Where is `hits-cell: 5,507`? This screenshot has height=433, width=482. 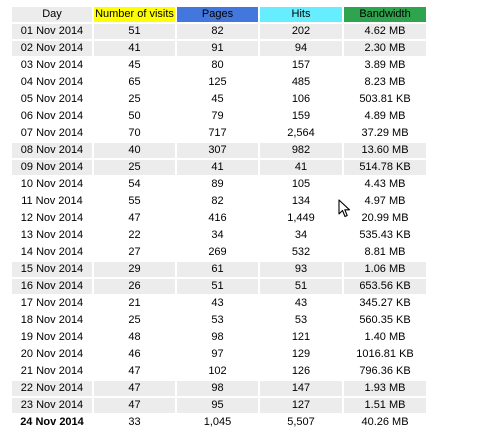 hits-cell: 5,507 is located at coordinates (301, 422).